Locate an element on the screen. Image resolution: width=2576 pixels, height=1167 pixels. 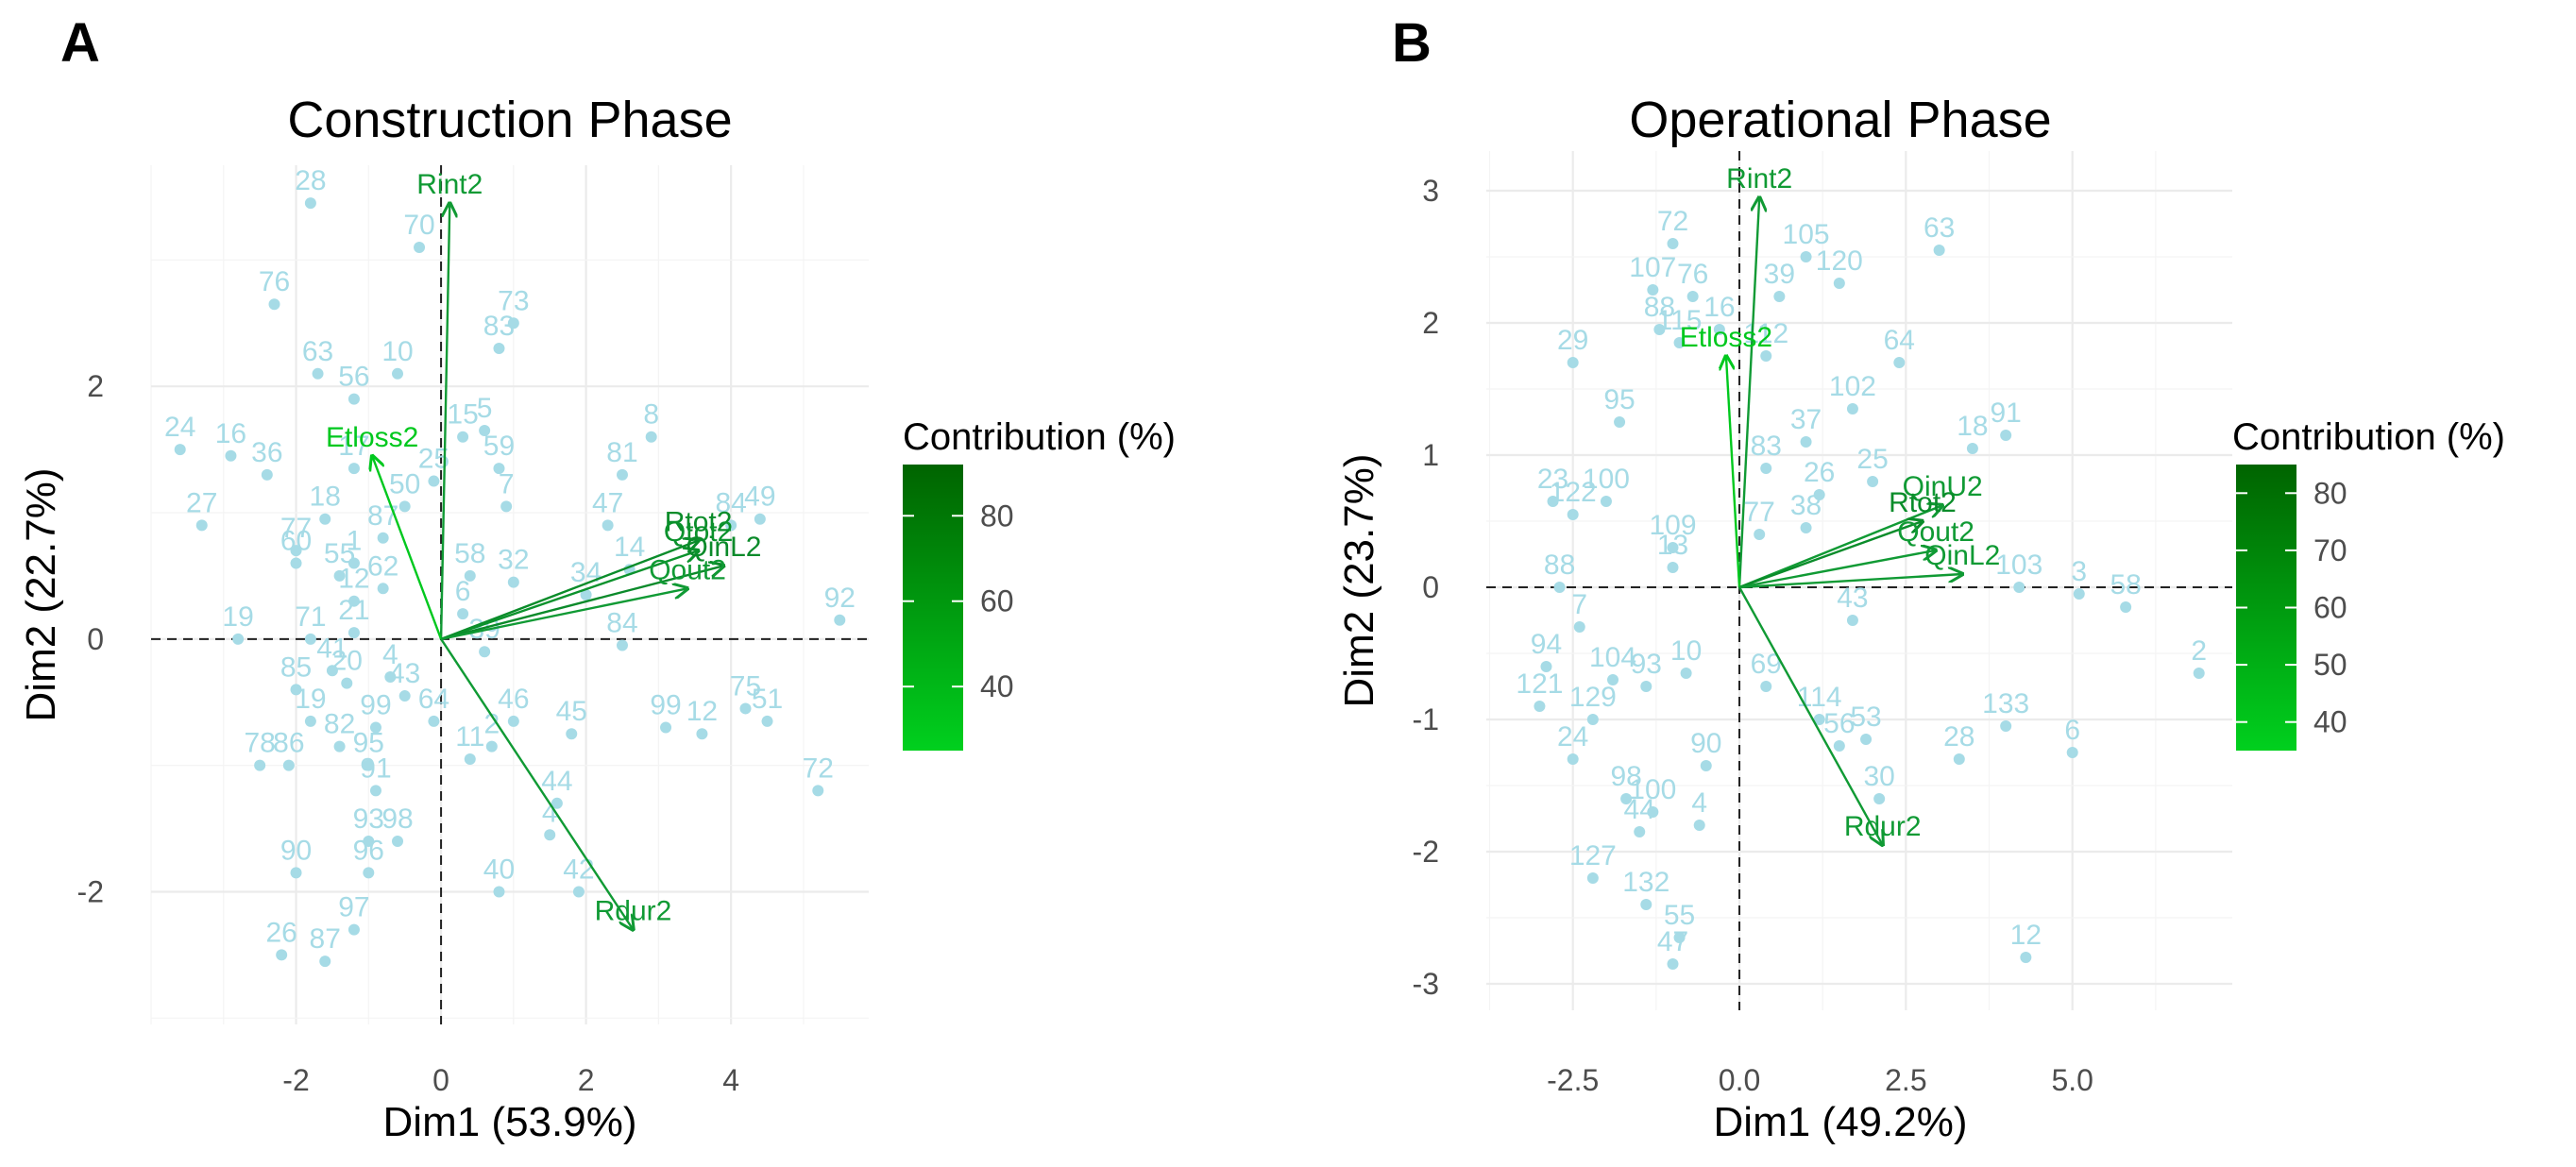
data-point-label: 82 is located at coordinates (339, 724).